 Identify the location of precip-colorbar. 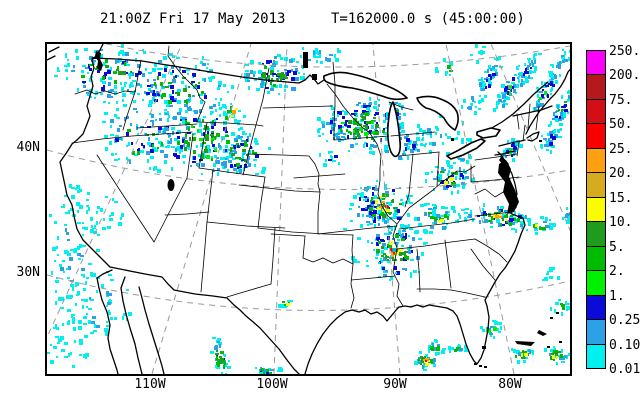
(596, 209).